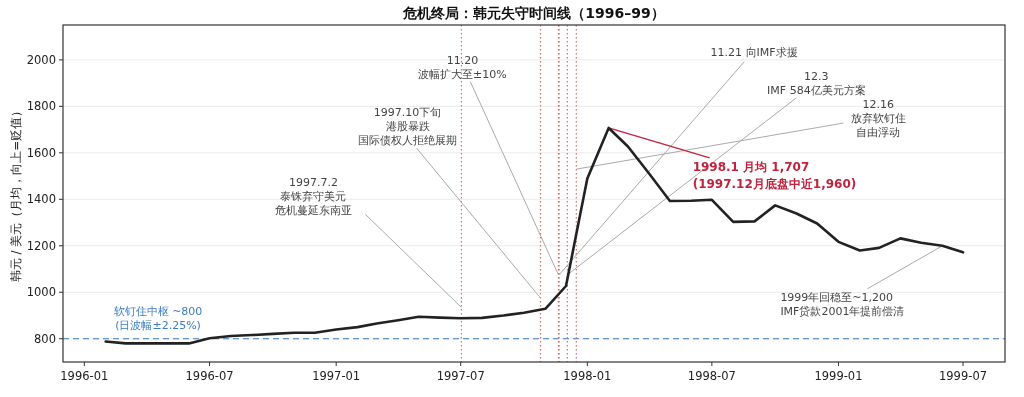 The height and width of the screenshot is (397, 1024). I want to click on y-tick-label: 800, so click(45, 338).